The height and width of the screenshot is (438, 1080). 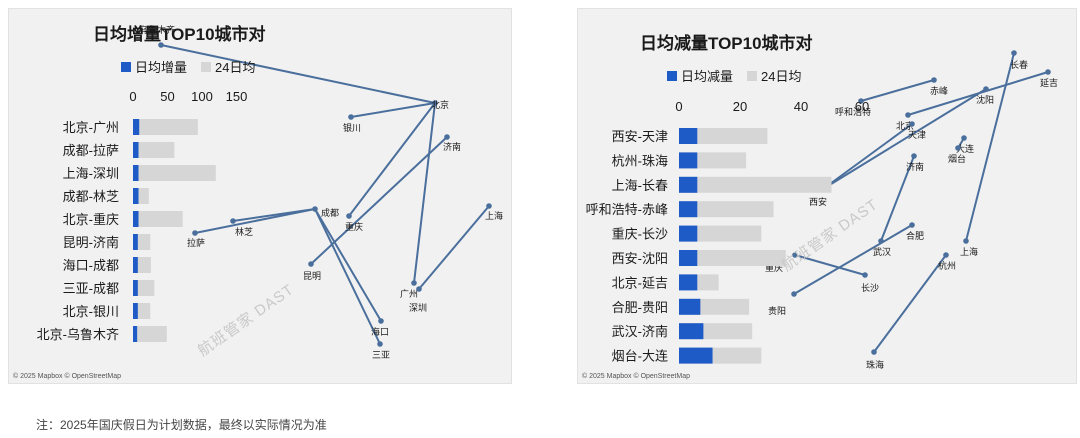 I want to click on city-label: 广州, so click(x=409, y=293).